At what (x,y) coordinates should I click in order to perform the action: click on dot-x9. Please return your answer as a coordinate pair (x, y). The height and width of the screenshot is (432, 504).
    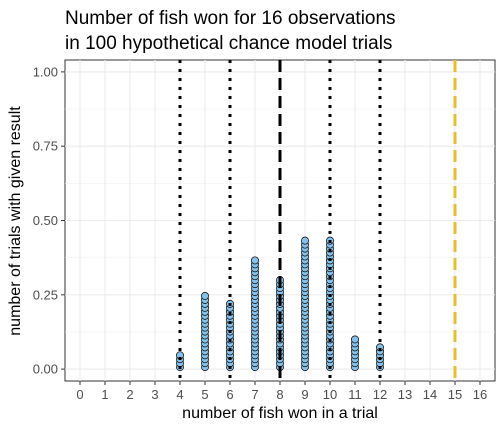
    Looking at the image, I should click on (305, 240).